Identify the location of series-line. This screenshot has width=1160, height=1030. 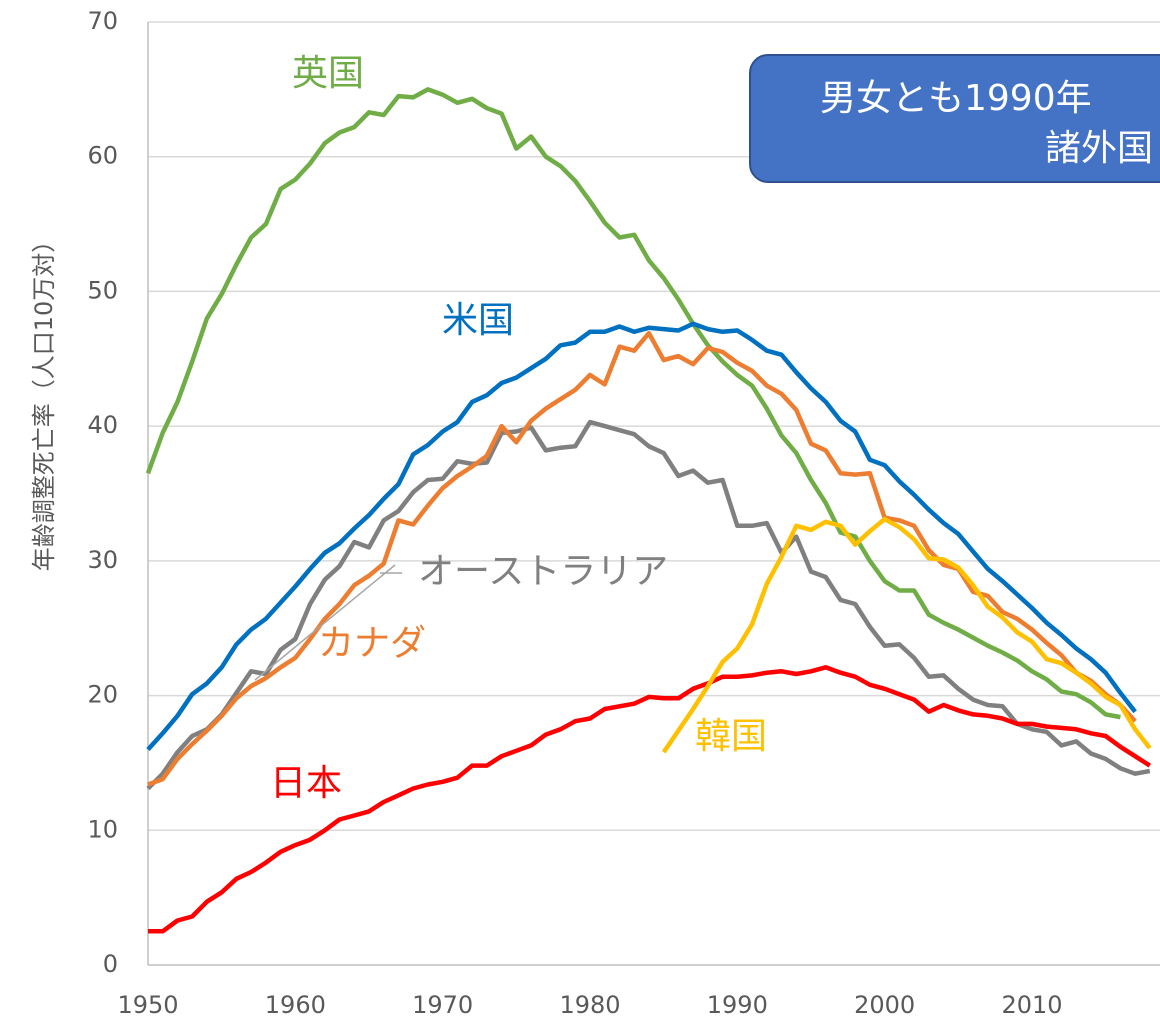
(906, 635).